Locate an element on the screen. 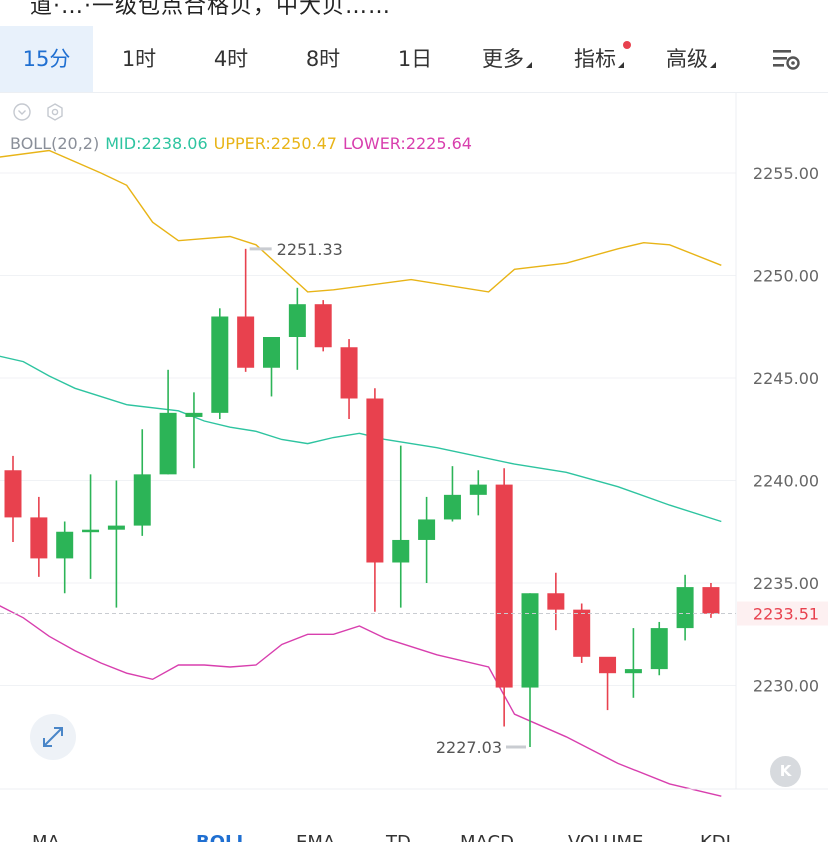 The height and width of the screenshot is (842, 828). price-tick-label: 2250.00 is located at coordinates (786, 276).